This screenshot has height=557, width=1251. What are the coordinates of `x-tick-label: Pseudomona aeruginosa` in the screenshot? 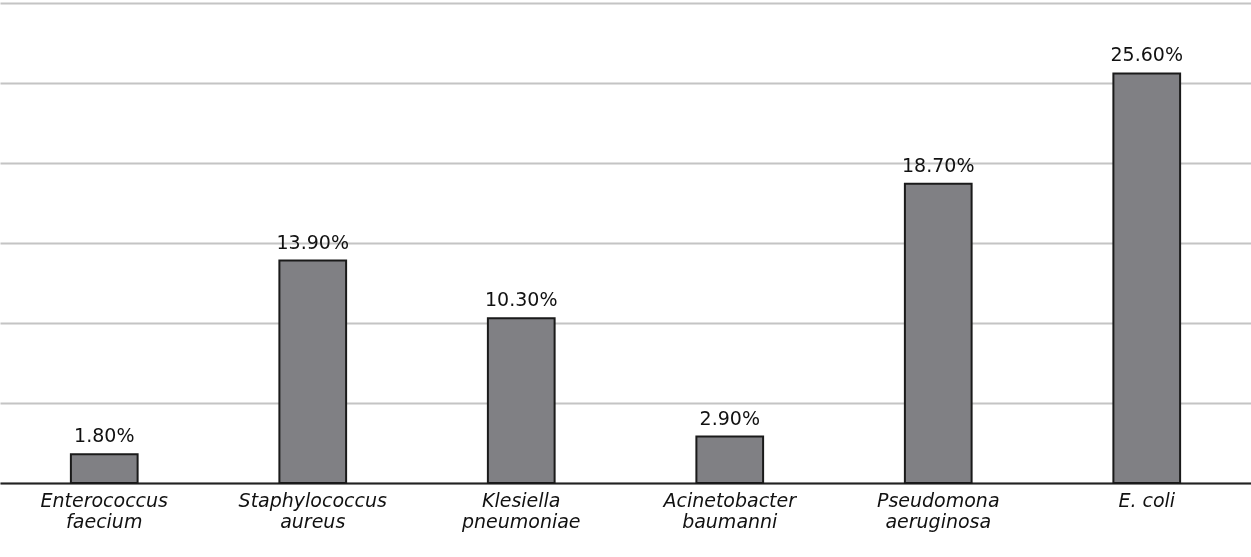 It's located at (938, 510).